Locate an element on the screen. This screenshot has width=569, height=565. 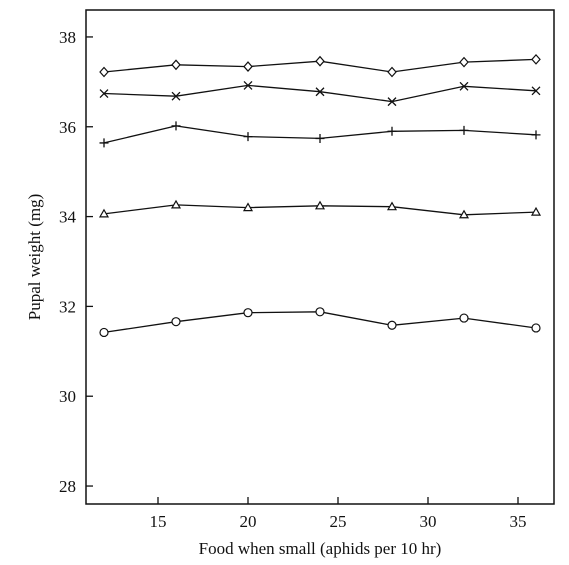
series-diamond is located at coordinates (320, 65).